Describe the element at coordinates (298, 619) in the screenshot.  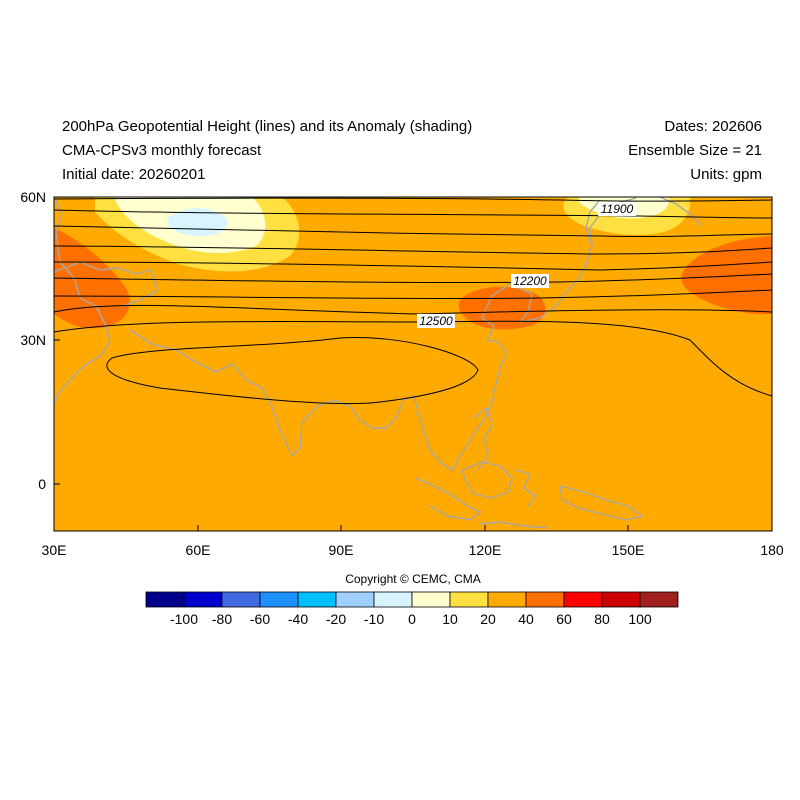
I see `colorbar-level-label: -40` at that location.